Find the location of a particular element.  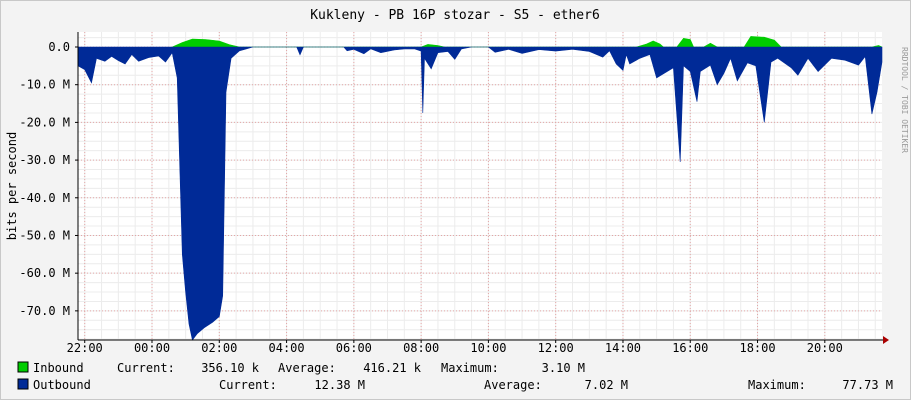

y-tick-label: 0.0 is located at coordinates (59, 47).